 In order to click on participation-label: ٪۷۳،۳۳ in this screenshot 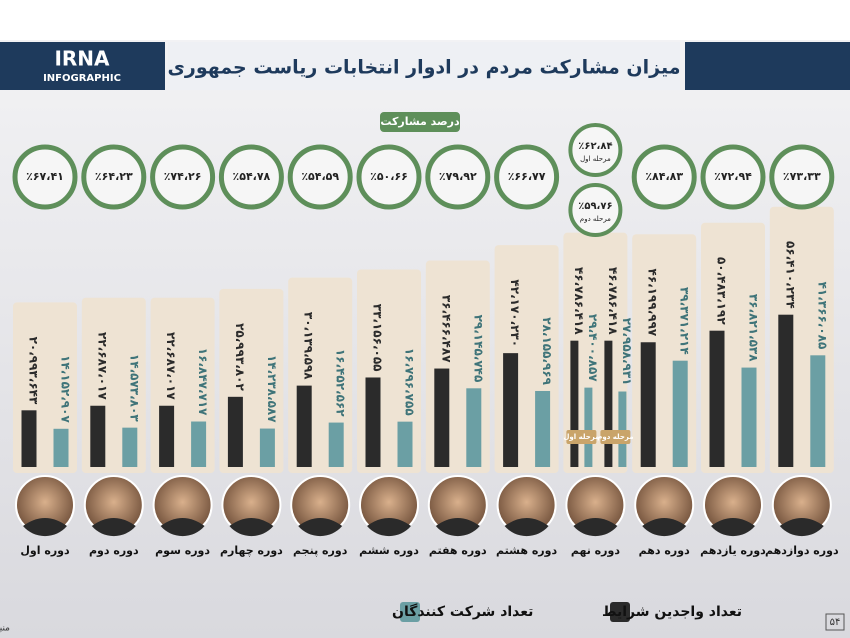, I will do `click(802, 176)`.